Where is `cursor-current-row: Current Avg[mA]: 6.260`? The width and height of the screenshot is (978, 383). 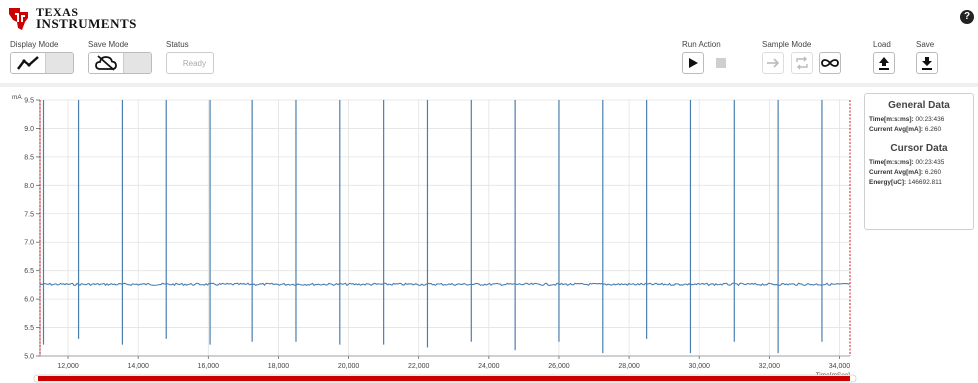 cursor-current-row: Current Avg[mA]: 6.260 is located at coordinates (919, 173).